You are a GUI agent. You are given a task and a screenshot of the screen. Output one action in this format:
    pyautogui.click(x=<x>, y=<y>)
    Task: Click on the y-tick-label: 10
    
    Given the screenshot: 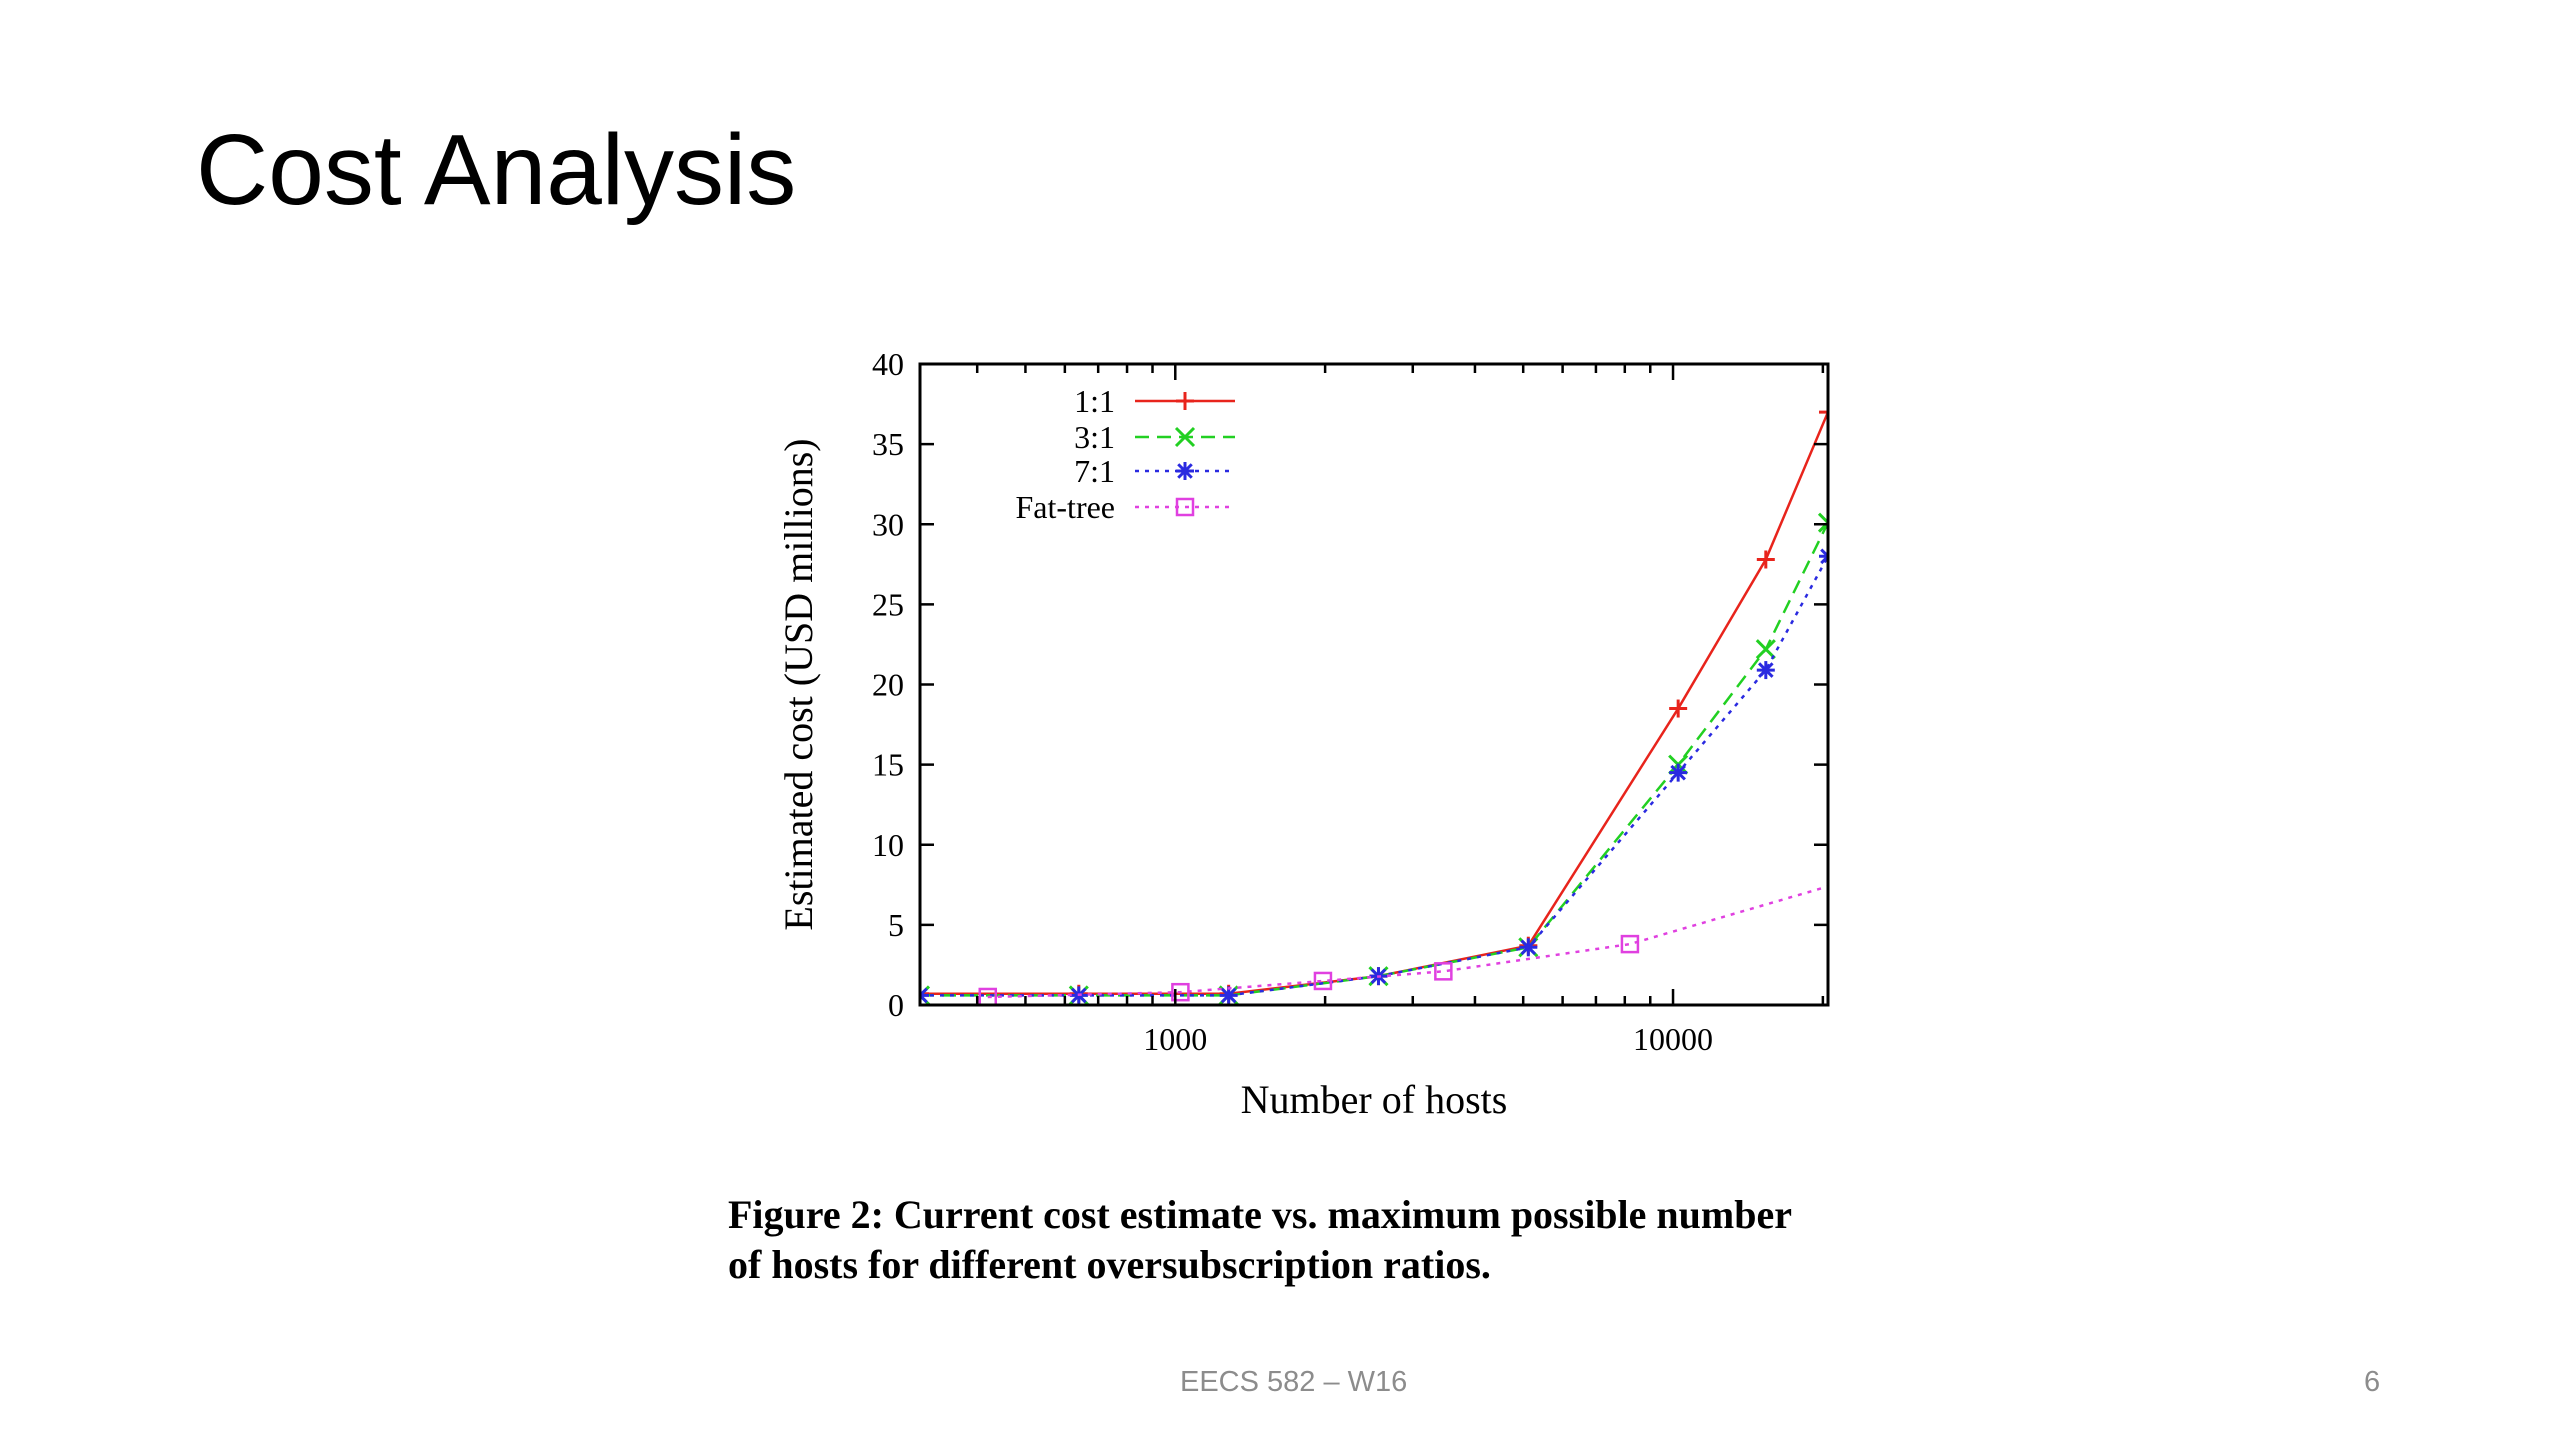 What is the action you would take?
    pyautogui.click(x=888, y=845)
    